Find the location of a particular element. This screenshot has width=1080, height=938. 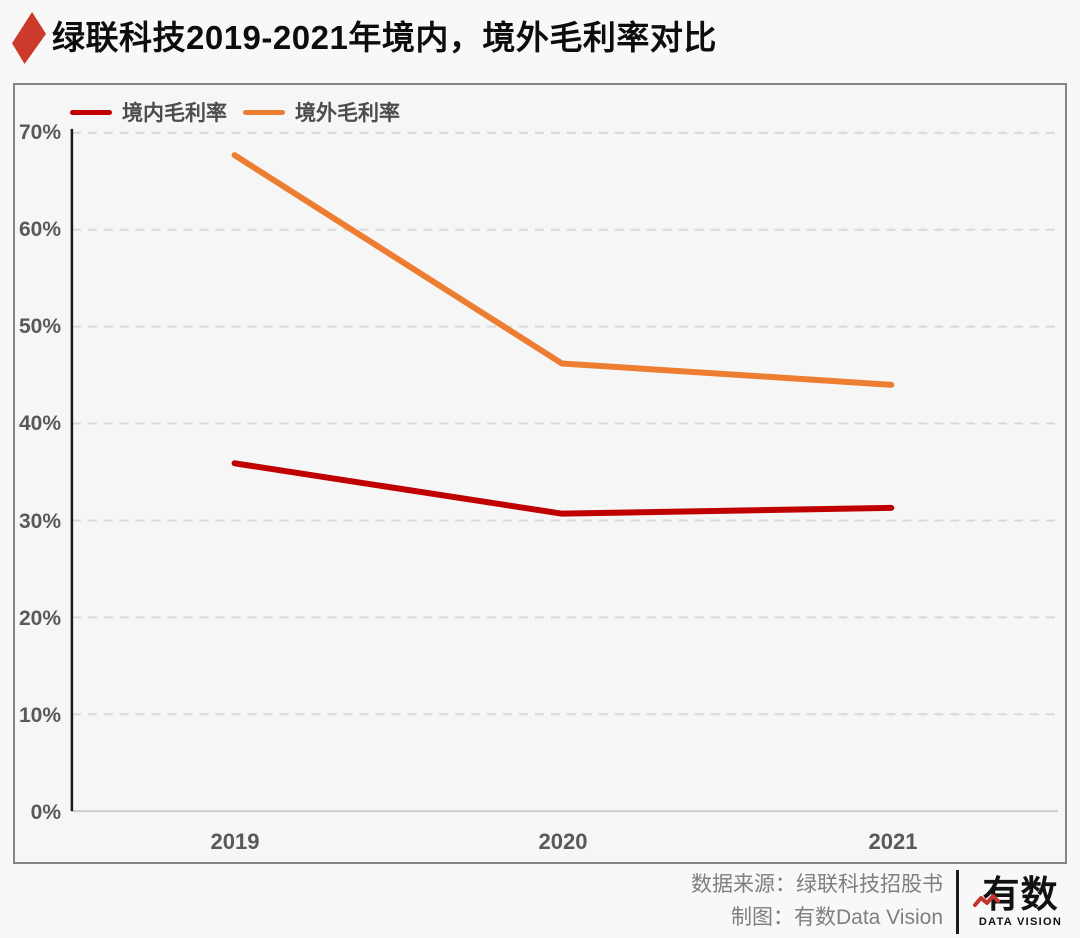

y-tick-label: 30% is located at coordinates (39, 521).